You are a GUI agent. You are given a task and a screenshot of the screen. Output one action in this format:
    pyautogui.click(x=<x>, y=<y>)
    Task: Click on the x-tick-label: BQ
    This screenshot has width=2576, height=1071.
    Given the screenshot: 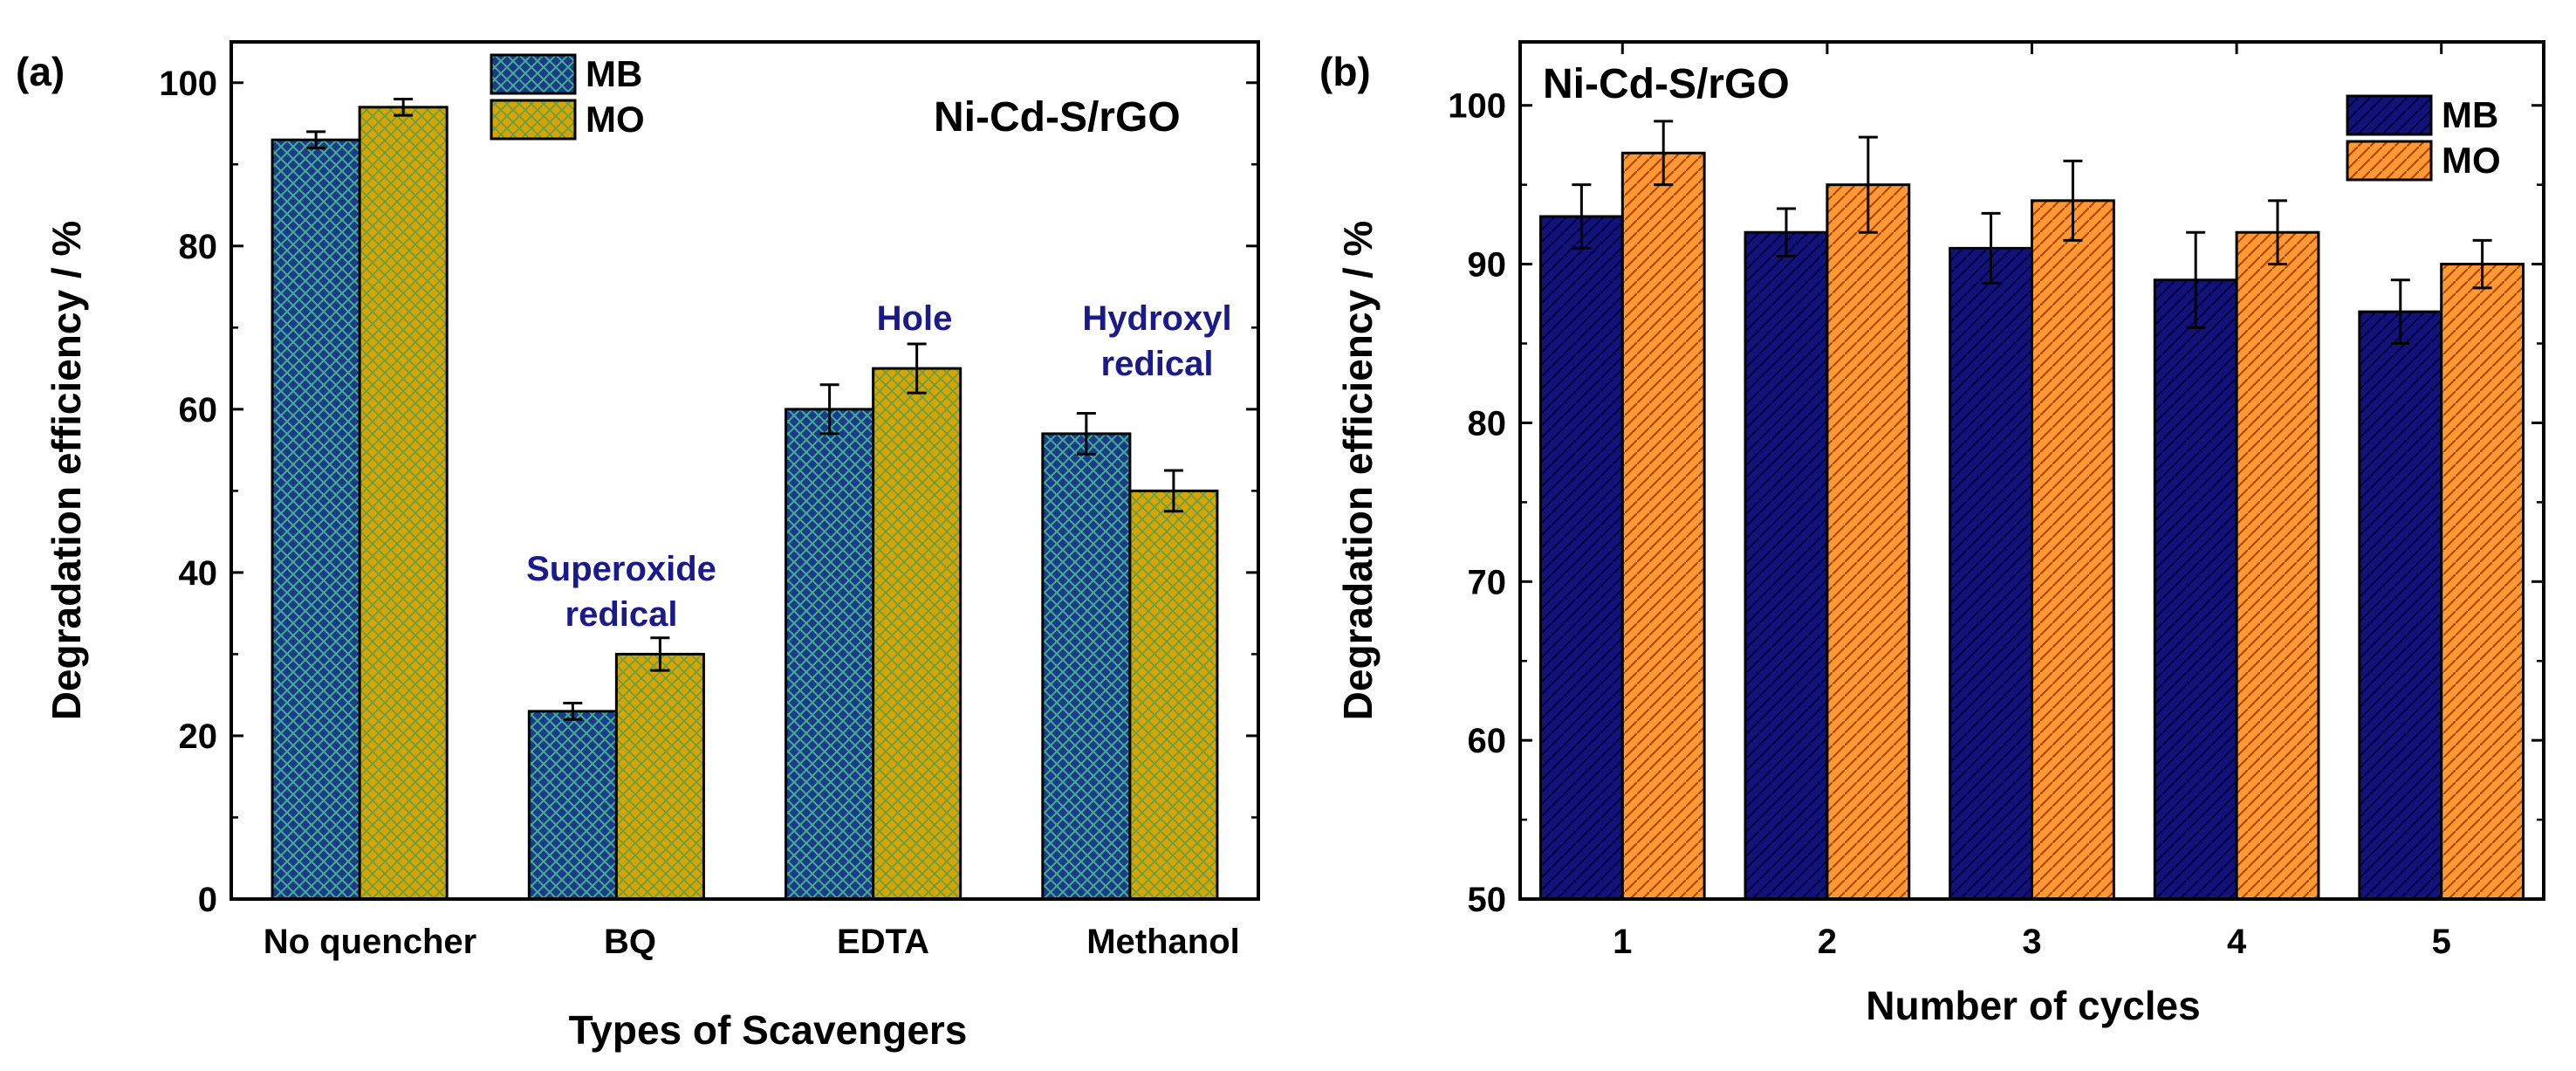 What is the action you would take?
    pyautogui.click(x=630, y=942)
    